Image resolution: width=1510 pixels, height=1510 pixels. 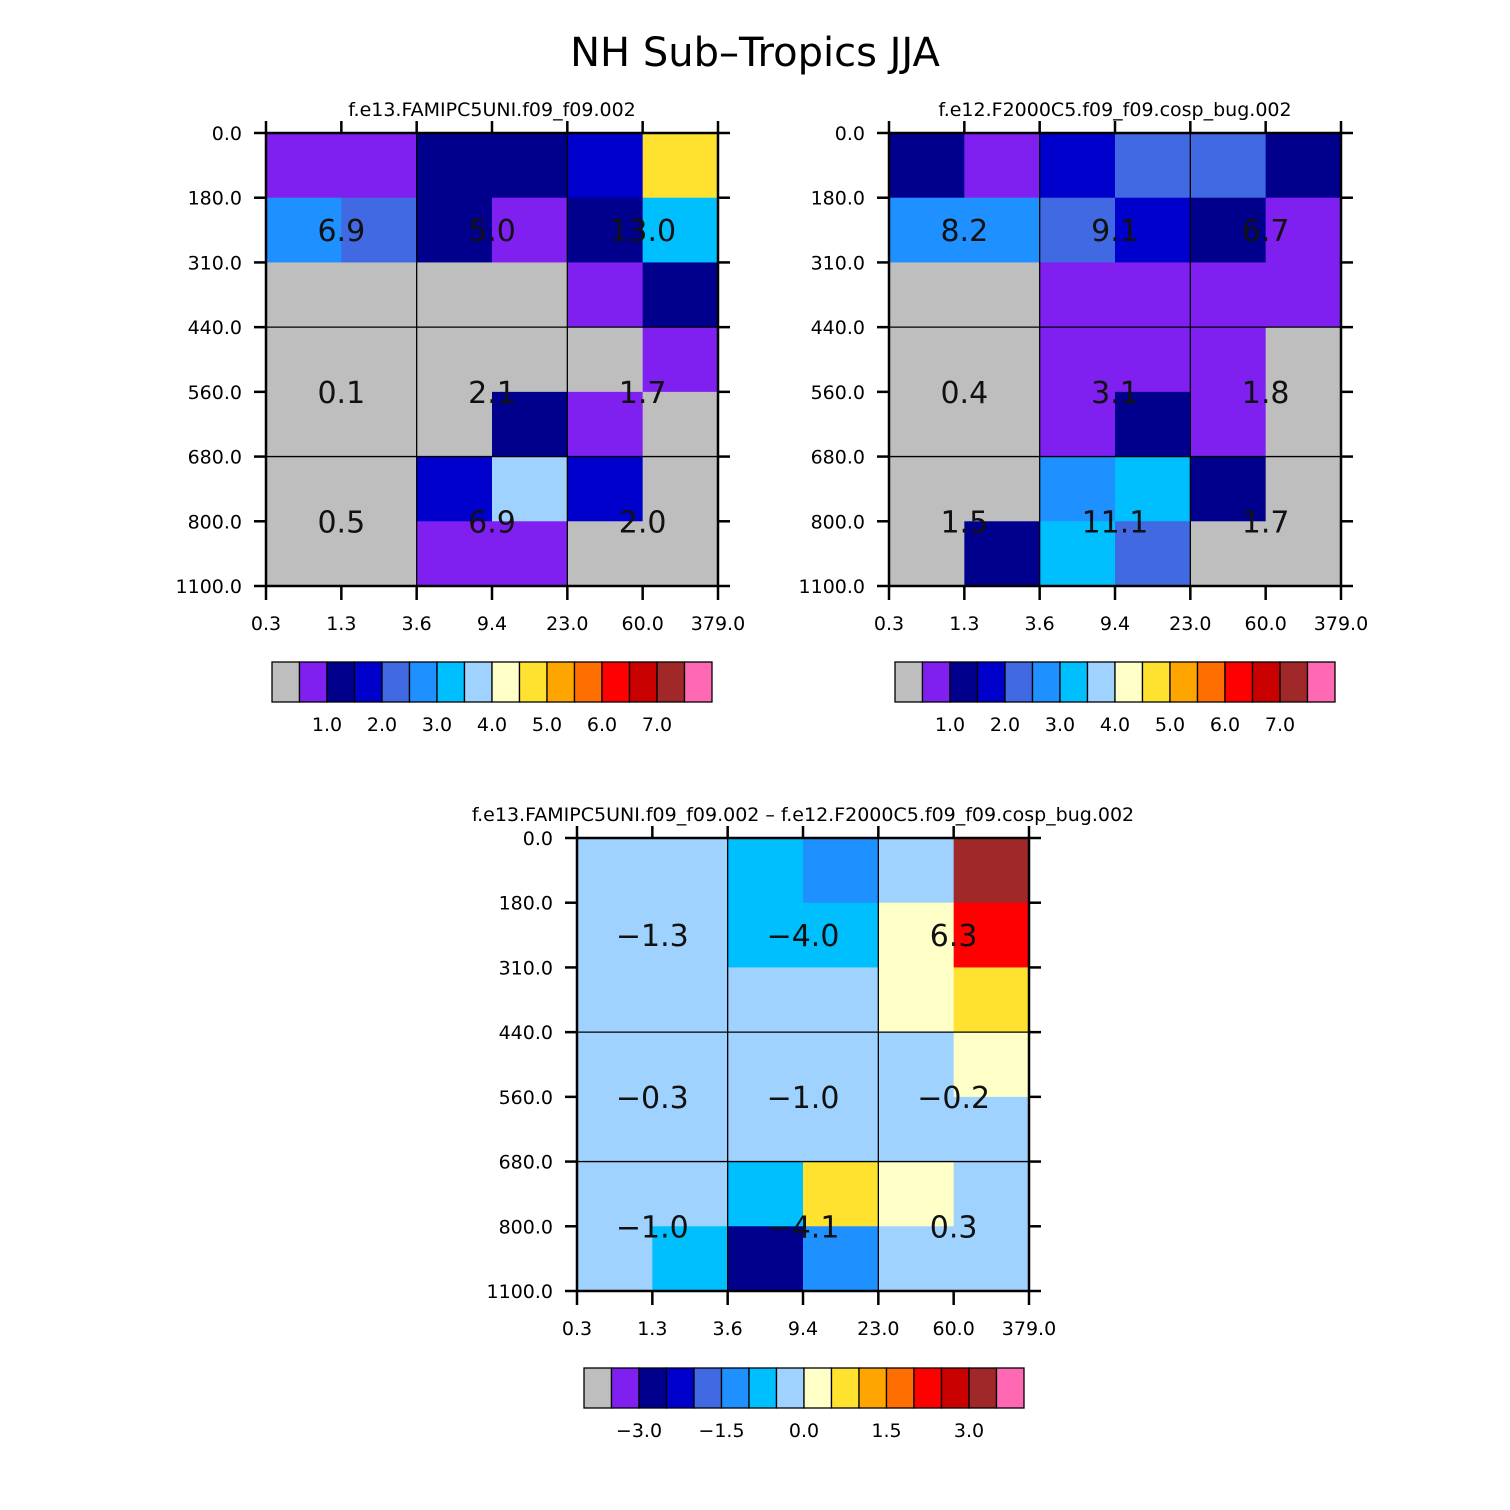 I want to click on x-tick-label: 379.0, so click(x=1029, y=1329).